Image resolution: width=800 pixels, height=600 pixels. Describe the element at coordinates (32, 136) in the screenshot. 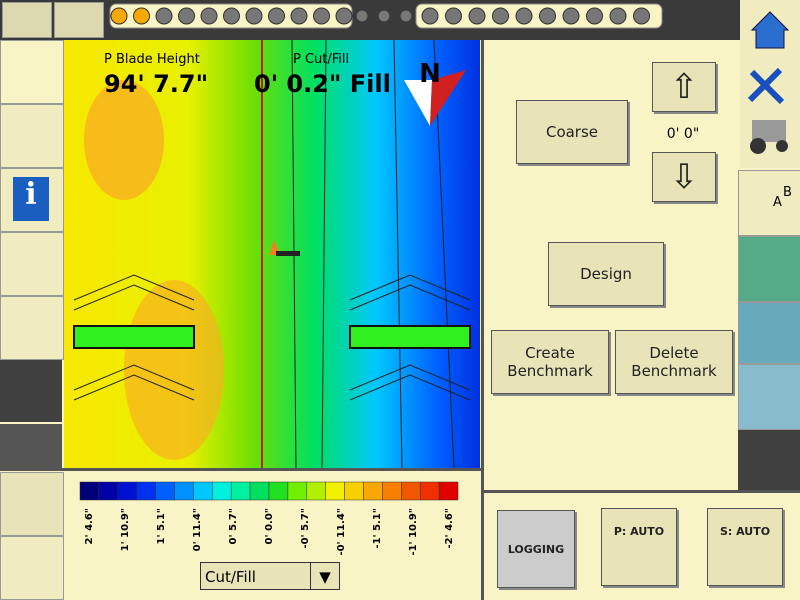

I see `vehicle-tile` at that location.